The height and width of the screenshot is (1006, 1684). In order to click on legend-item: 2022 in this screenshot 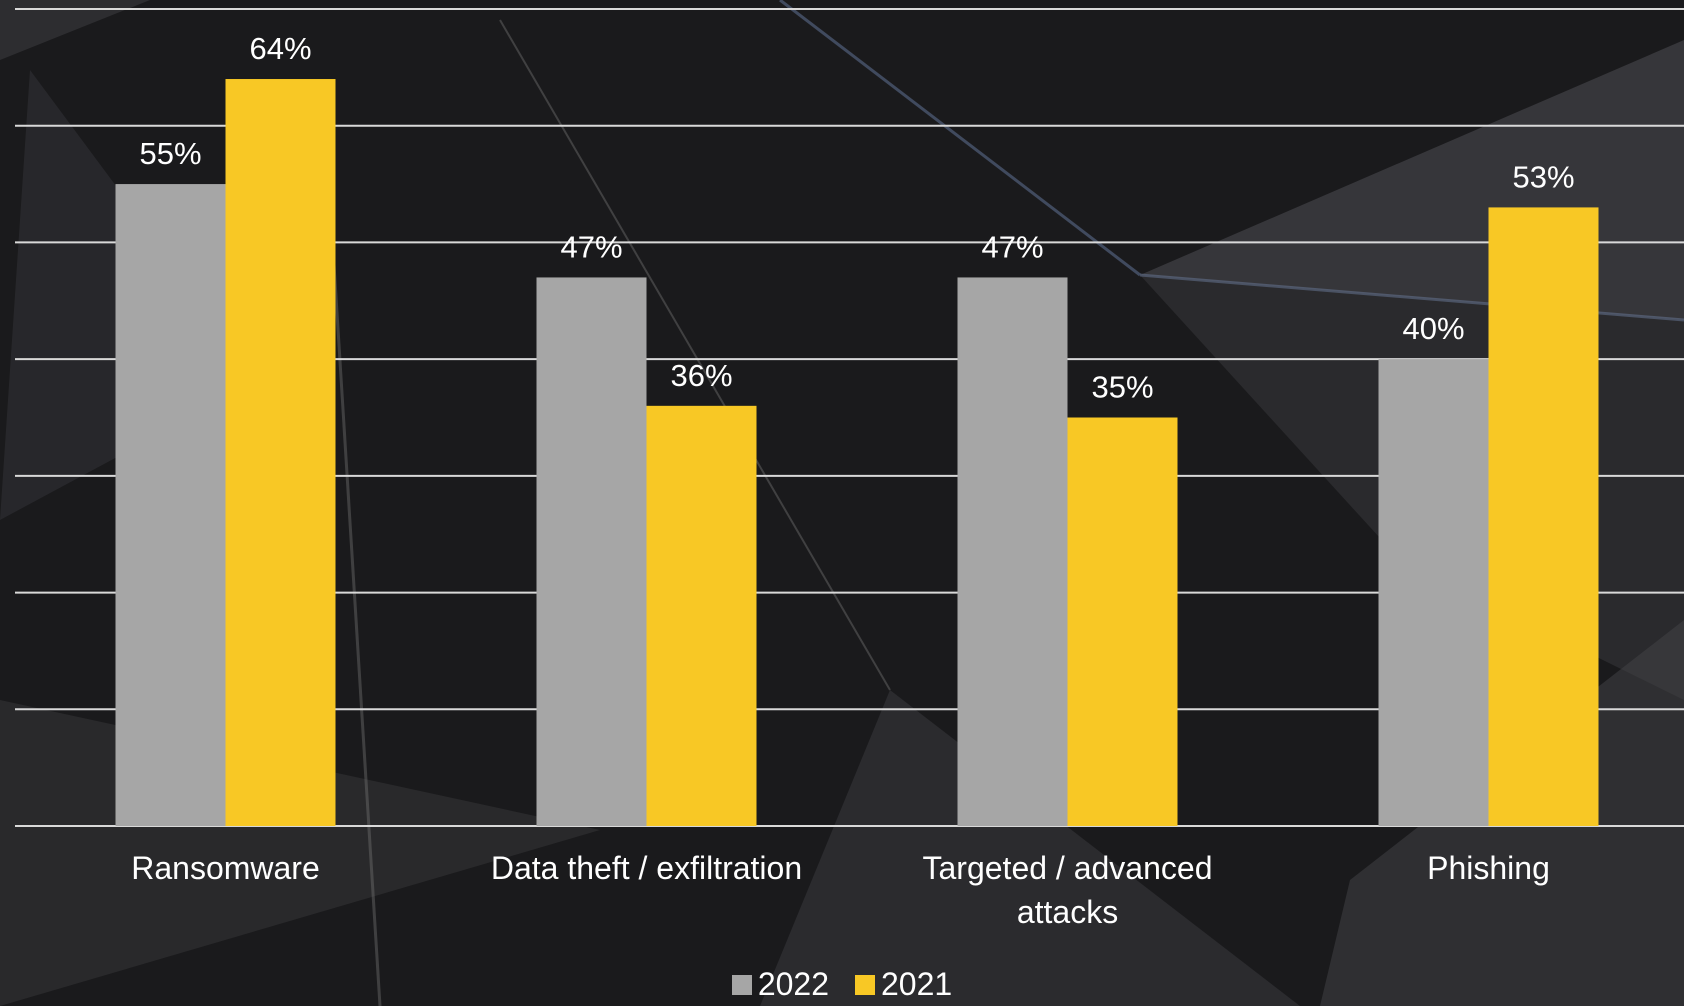, I will do `click(780, 984)`.